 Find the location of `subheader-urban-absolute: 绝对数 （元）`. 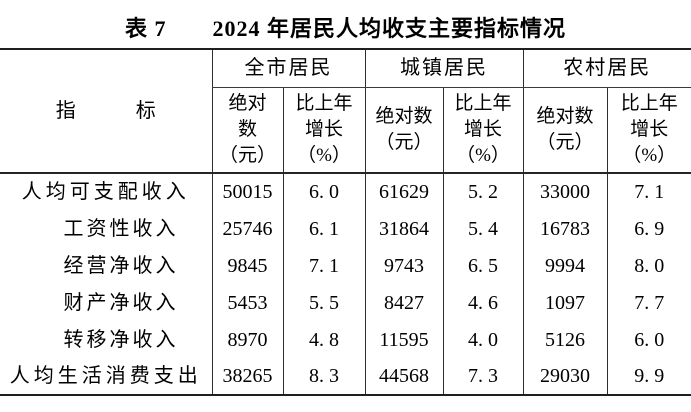

subheader-urban-absolute: 绝对数 （元） is located at coordinates (403, 130).